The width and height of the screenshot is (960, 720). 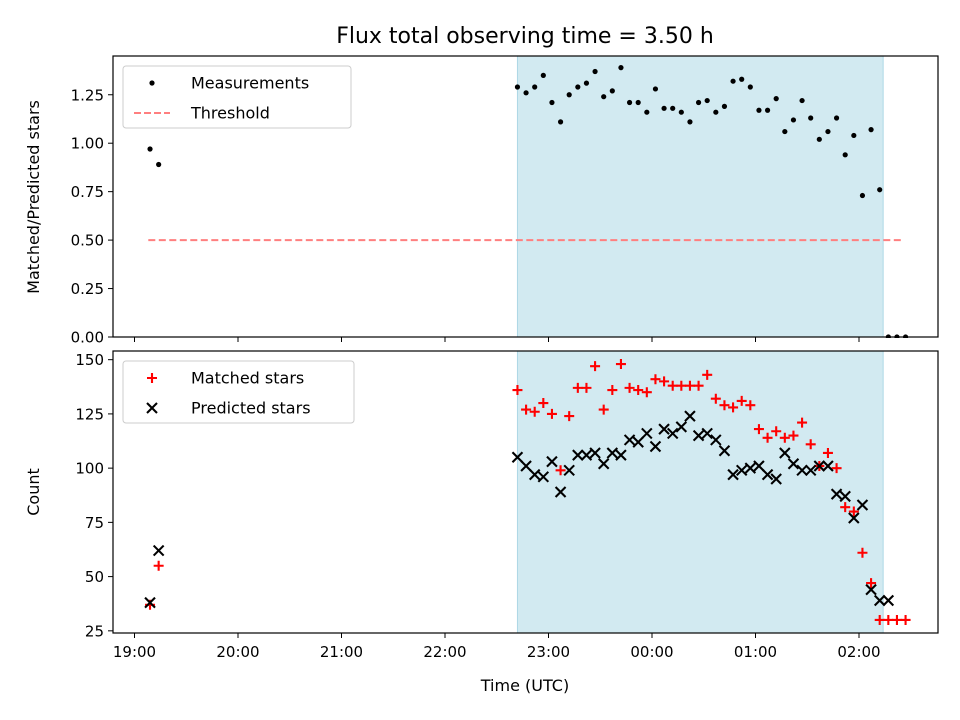 What do you see at coordinates (238, 392) in the screenshot?
I see `legend-box` at bounding box center [238, 392].